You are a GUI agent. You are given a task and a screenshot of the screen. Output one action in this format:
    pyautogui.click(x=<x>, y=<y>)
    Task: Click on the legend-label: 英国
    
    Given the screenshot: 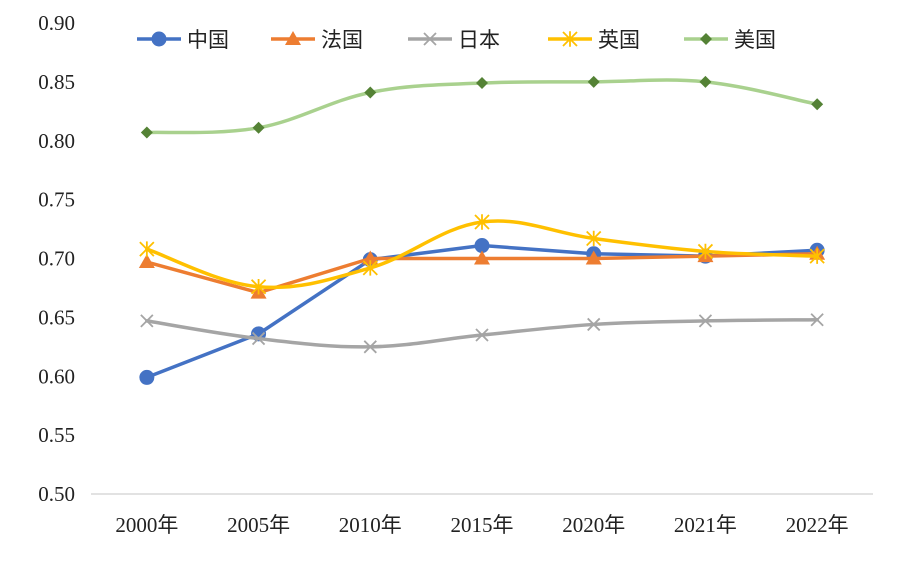 What is the action you would take?
    pyautogui.click(x=619, y=40)
    